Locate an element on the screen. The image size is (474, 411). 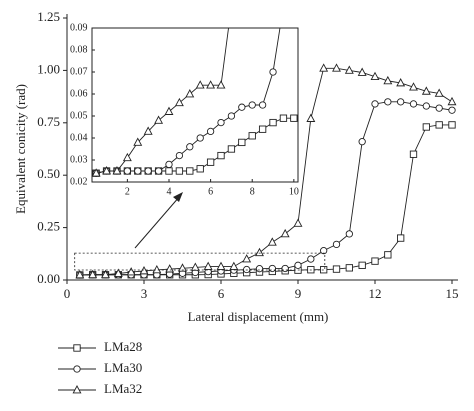
y-tick-label: 1.00 is located at coordinates (48, 68).